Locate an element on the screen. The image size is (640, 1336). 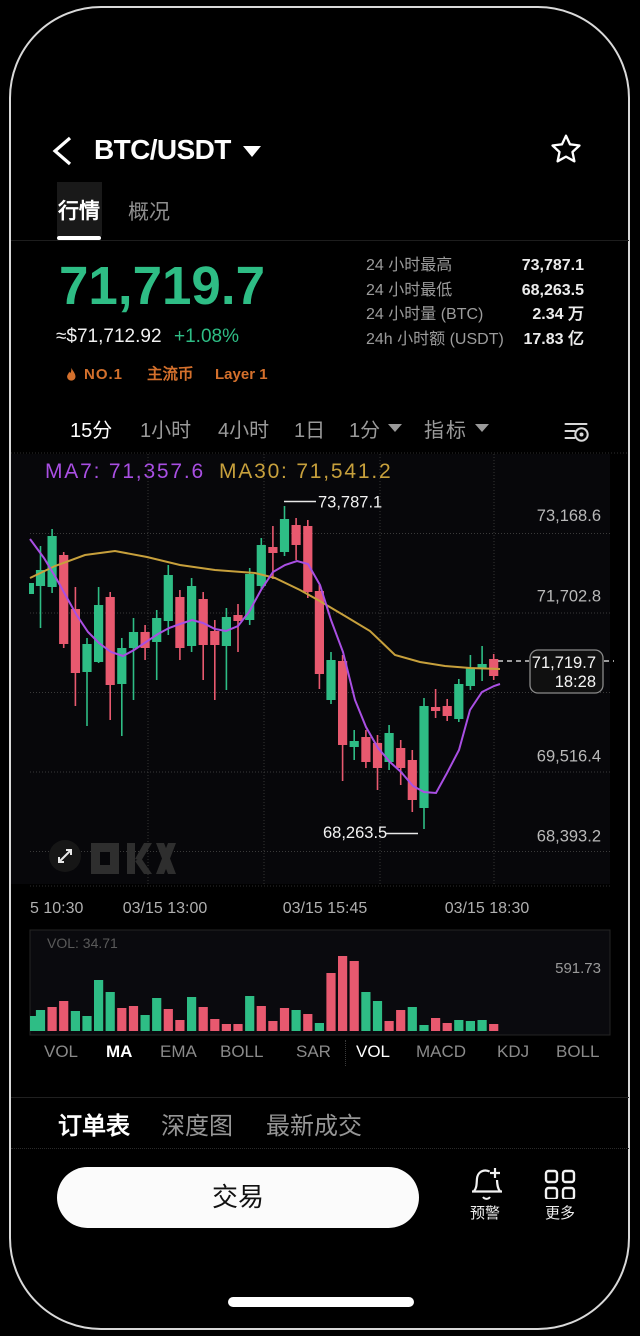
svg-text: MA7: 71,357.6 is located at coordinates (125, 471).